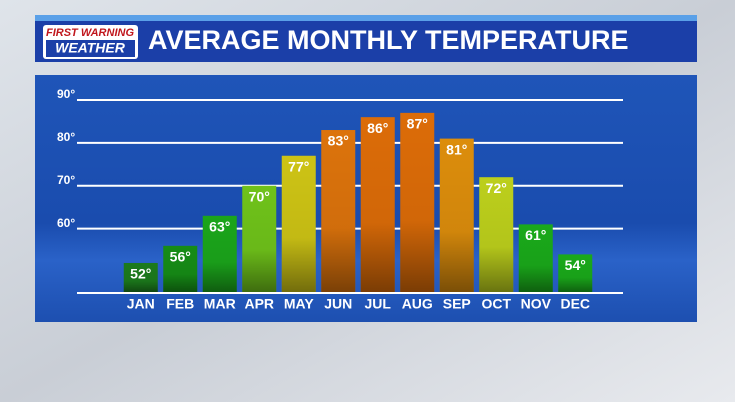 This screenshot has height=402, width=735. What do you see at coordinates (378, 304) in the screenshot?
I see `x-tick-label: JUL` at bounding box center [378, 304].